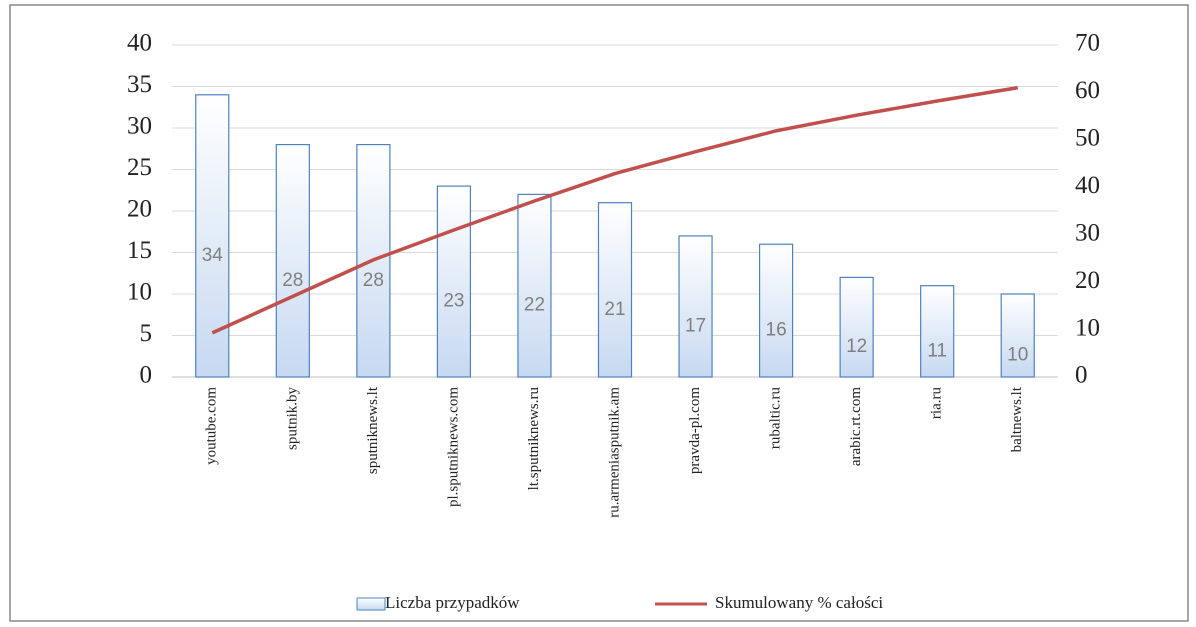  I want to click on legend-label: Liczba przypadków, so click(452, 602).